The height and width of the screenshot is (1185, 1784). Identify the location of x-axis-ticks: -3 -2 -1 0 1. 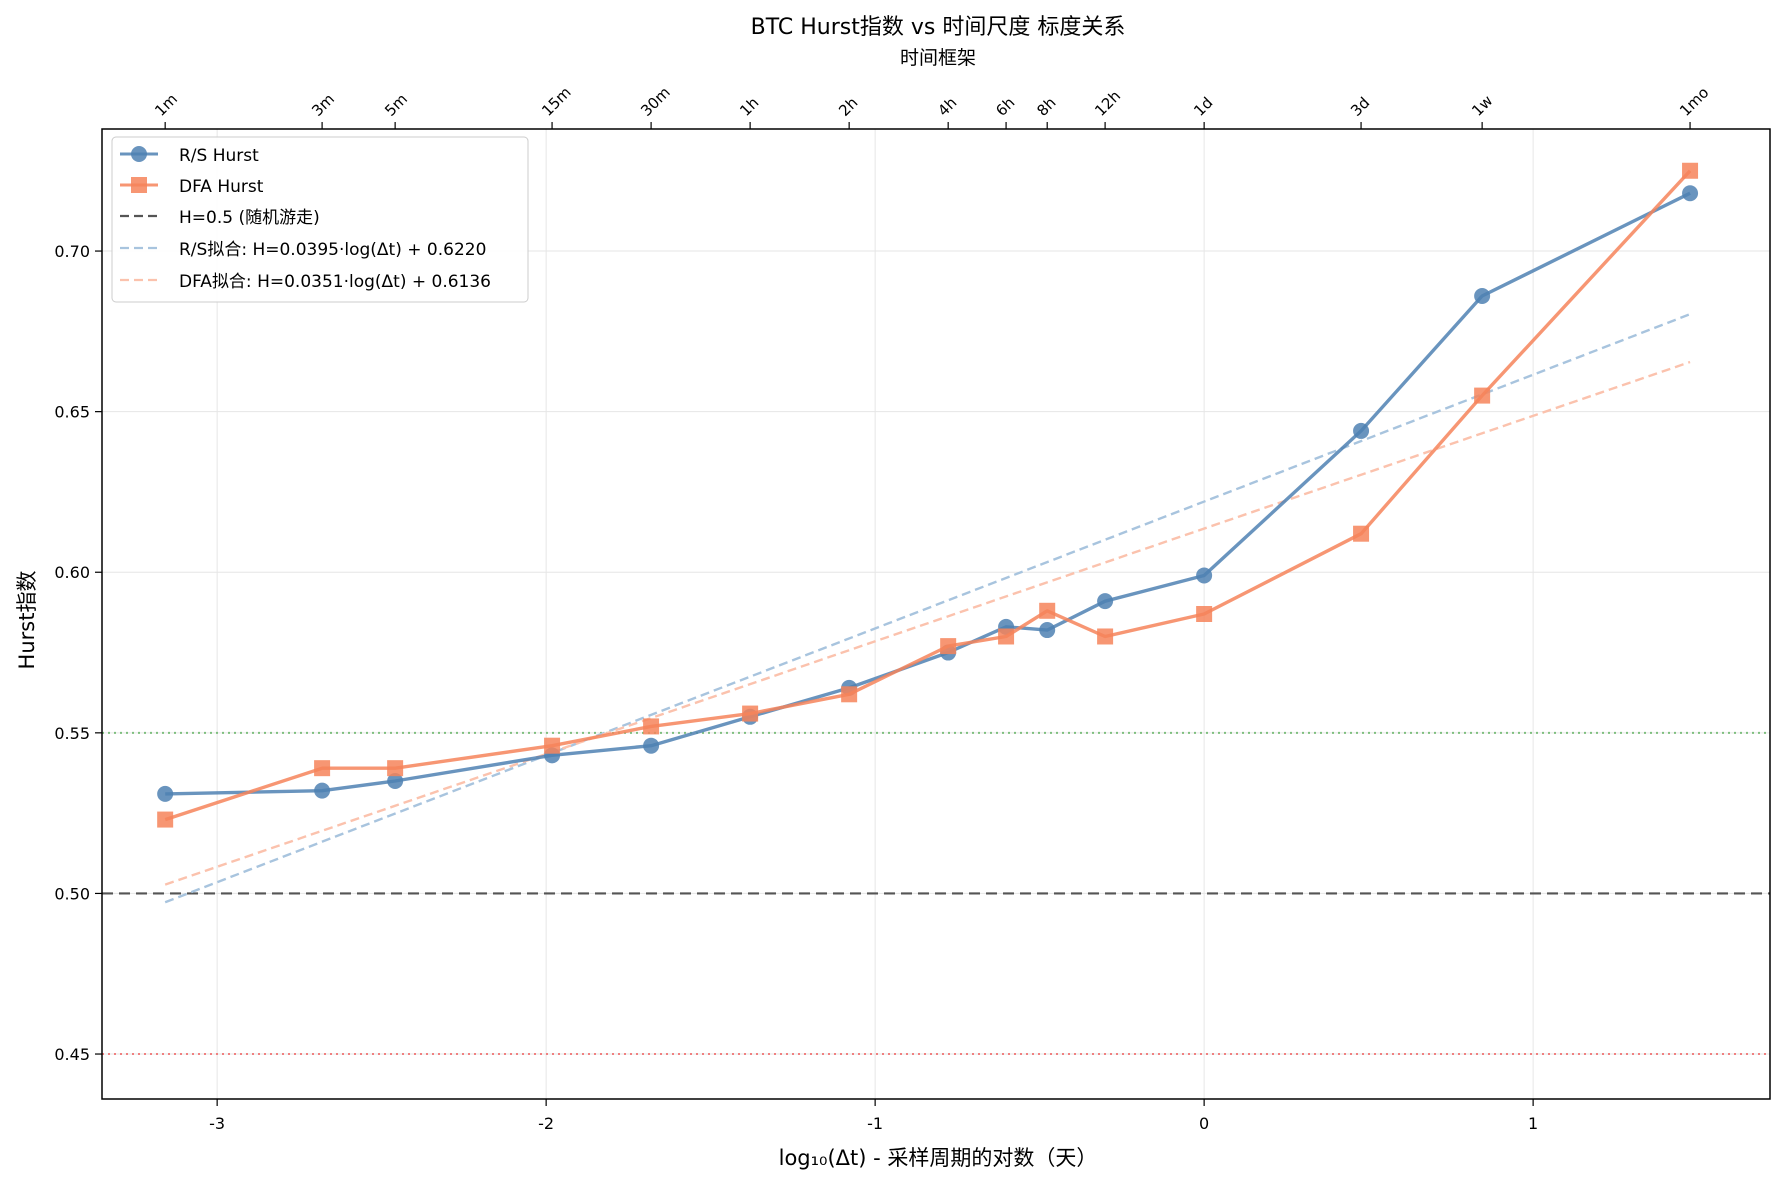
(873, 1116).